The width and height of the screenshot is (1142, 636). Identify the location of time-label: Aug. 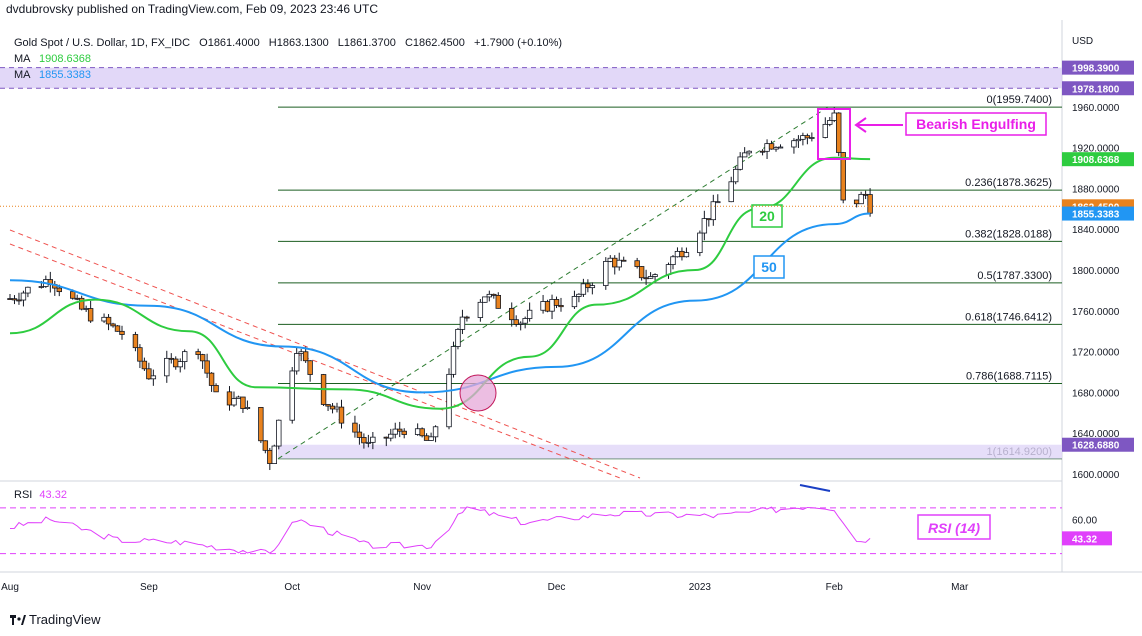
(10, 587).